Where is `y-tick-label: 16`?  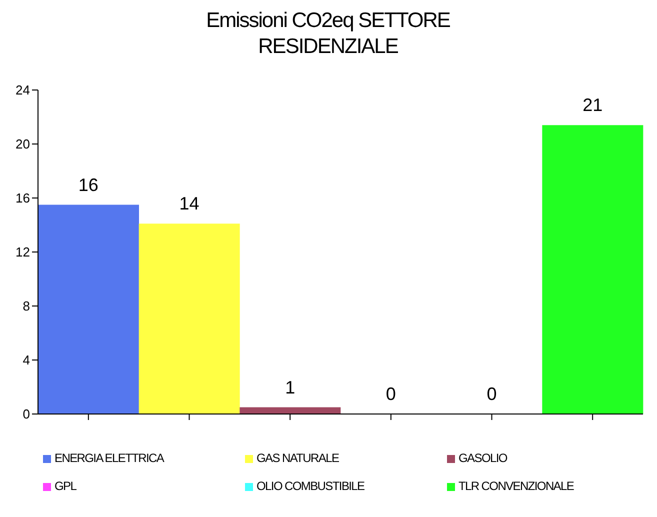
y-tick-label: 16 is located at coordinates (23, 198).